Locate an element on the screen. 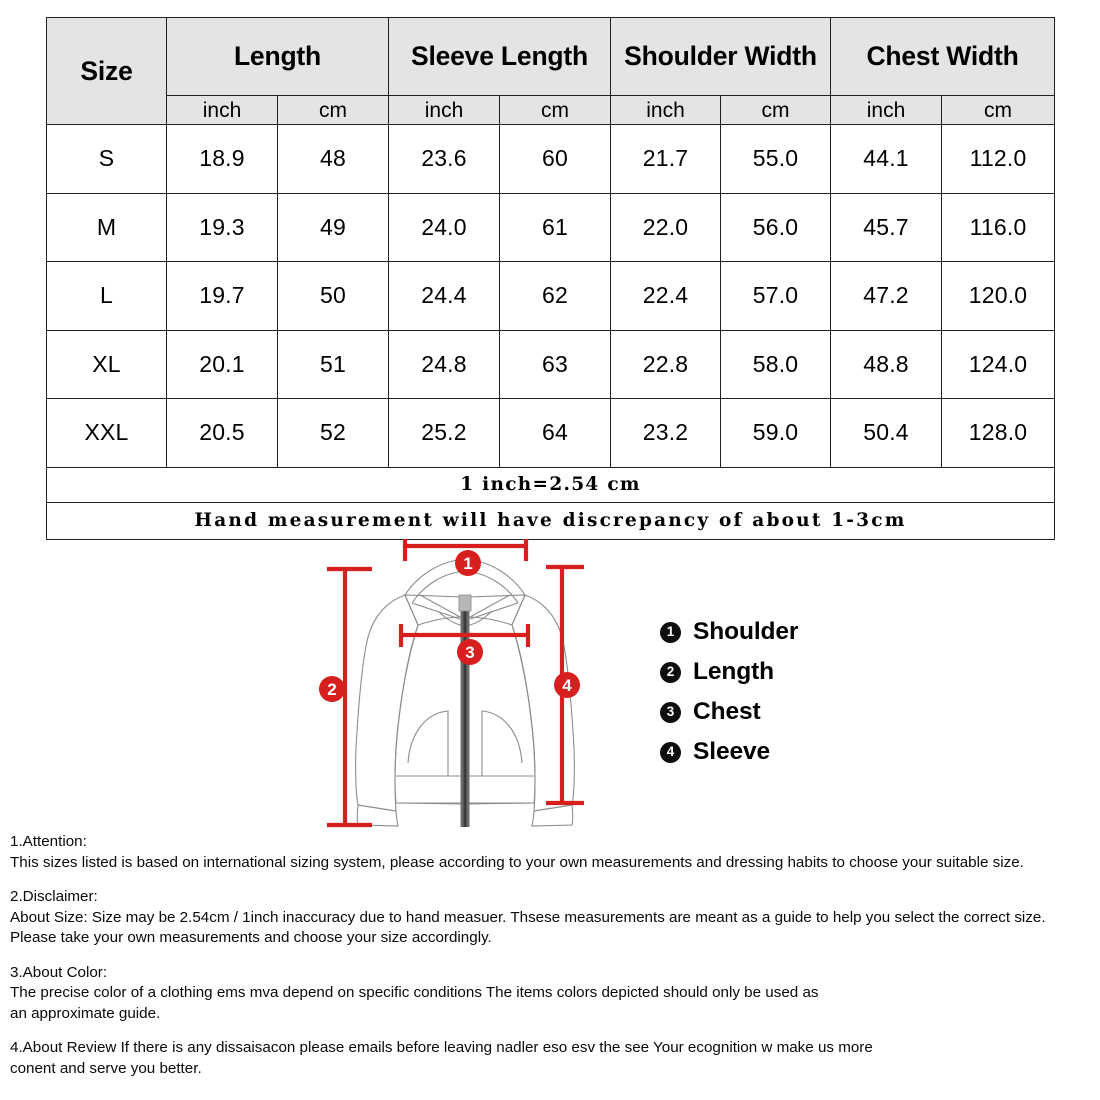 The width and height of the screenshot is (1100, 1100). table-note-row-conversion: 1 inch=2.54 cm is located at coordinates (550, 484).